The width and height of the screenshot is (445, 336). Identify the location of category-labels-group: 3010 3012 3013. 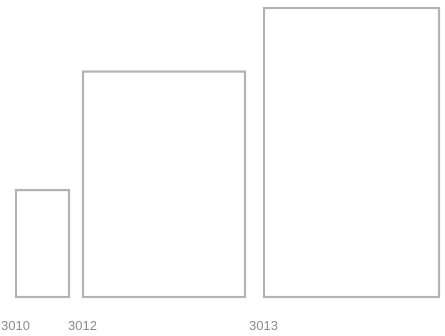
(139, 325).